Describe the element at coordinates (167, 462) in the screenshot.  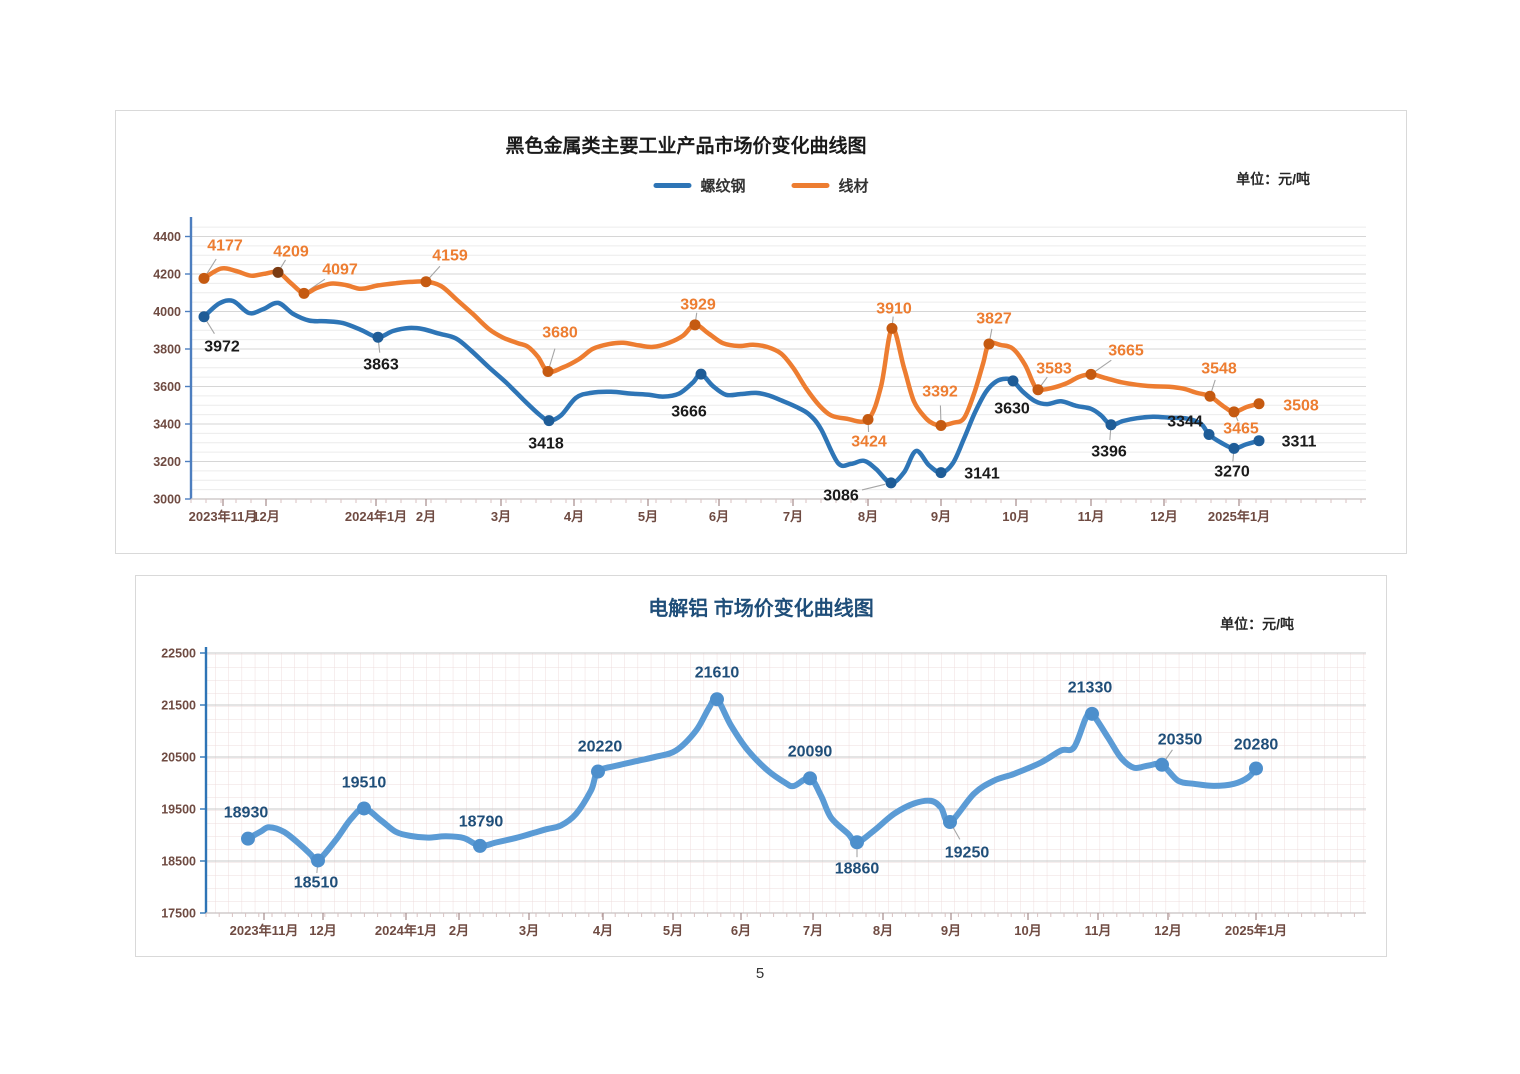
I see `y-tick-label: 3200` at that location.